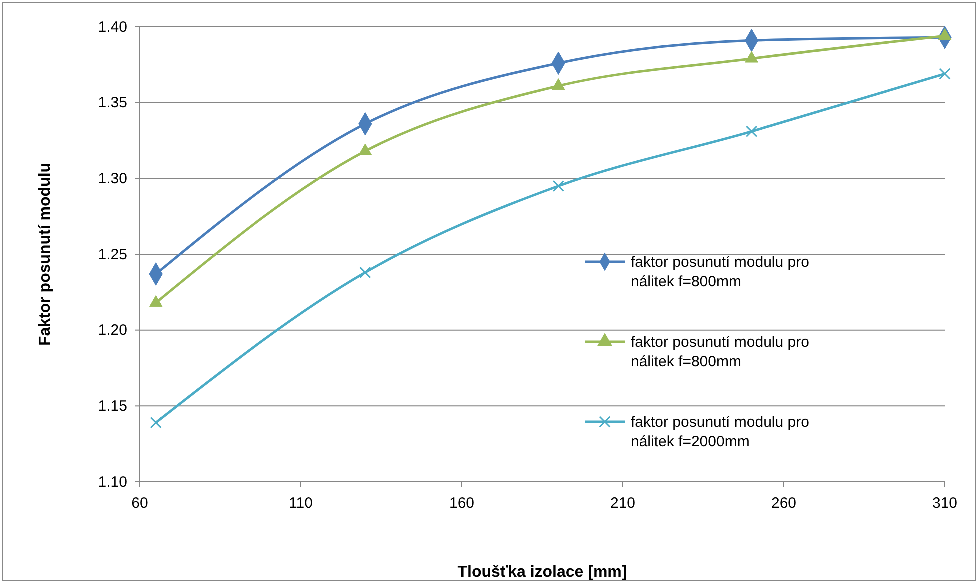  I want to click on x-tick-label: 110, so click(301, 503).